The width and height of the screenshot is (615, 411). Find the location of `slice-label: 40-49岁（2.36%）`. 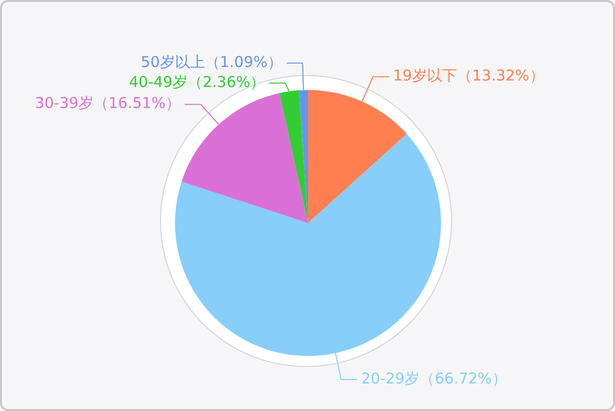

slice-label: 40-49岁（2.36%） is located at coordinates (197, 81).